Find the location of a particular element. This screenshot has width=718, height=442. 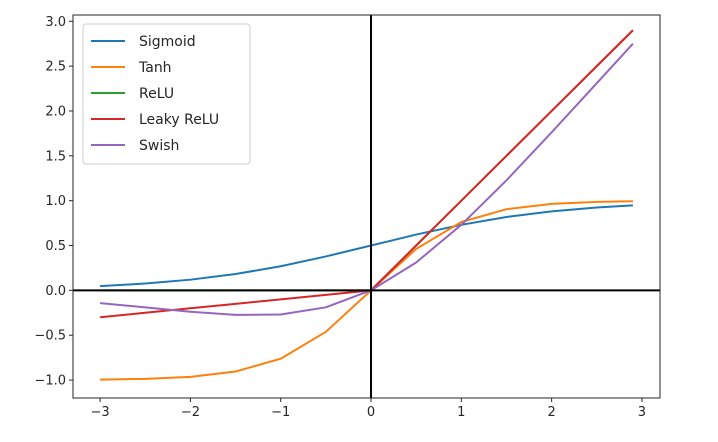

y-tick-label: 0.5 is located at coordinates (55, 246).